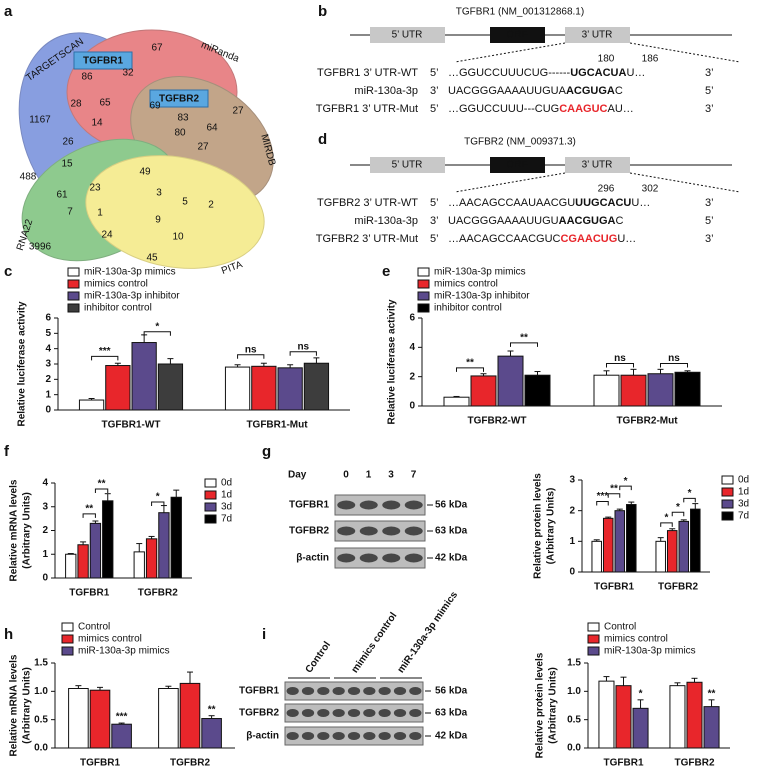 The height and width of the screenshot is (778, 764). I want to click on region-label: ORF, so click(516, 35).